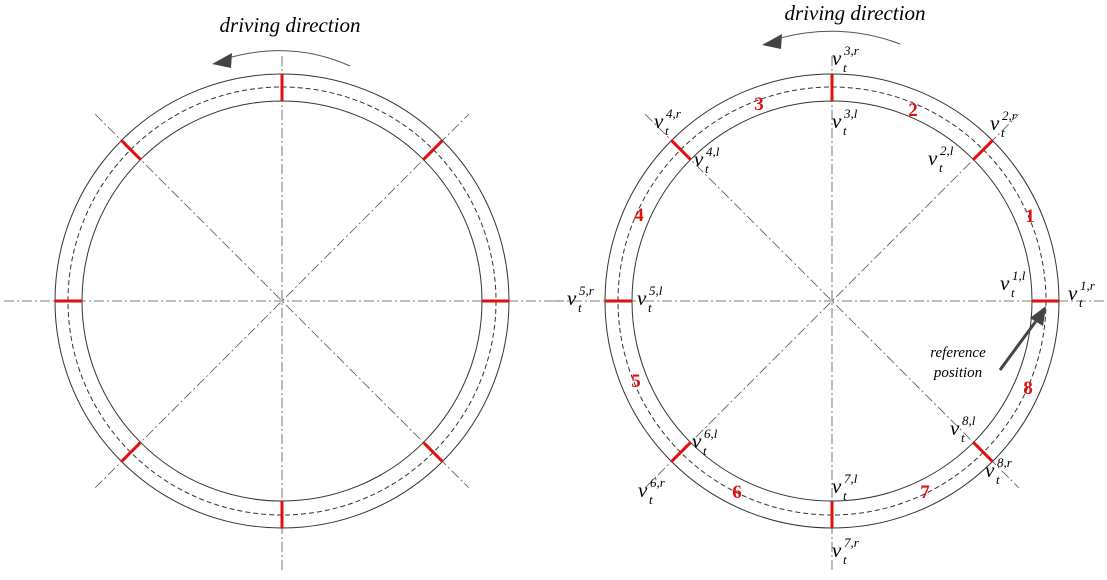 This screenshot has height=580, width=1107. What do you see at coordinates (1019, 343) in the screenshot?
I see `reference-arrow` at bounding box center [1019, 343].